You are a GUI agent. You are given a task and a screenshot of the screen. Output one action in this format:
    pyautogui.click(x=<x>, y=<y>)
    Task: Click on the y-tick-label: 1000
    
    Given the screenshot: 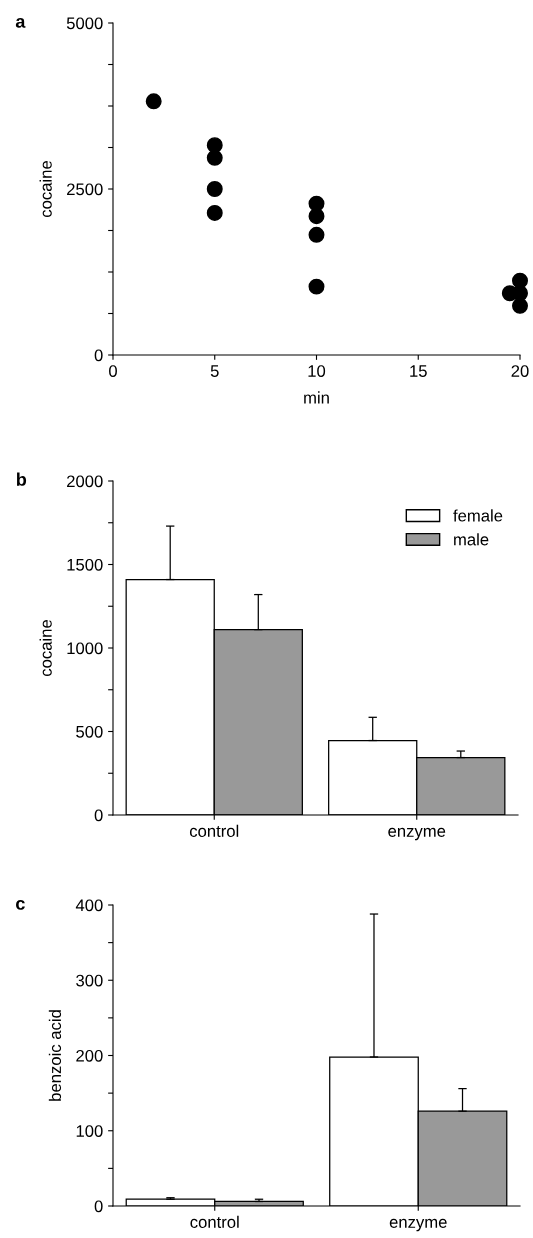 What is the action you would take?
    pyautogui.click(x=85, y=648)
    